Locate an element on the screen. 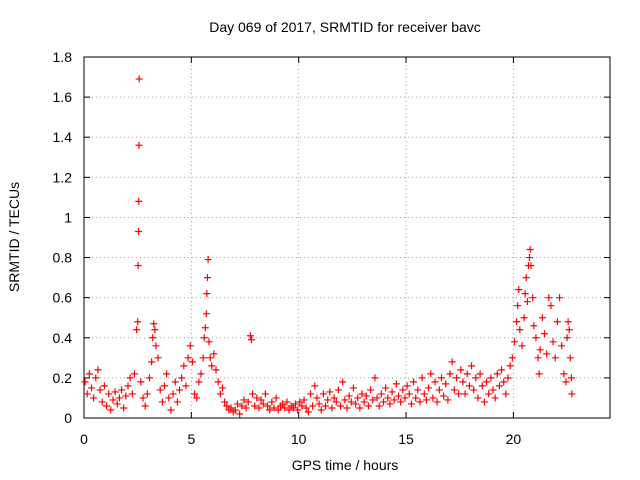  x-tick-label: 5 is located at coordinates (191, 439).